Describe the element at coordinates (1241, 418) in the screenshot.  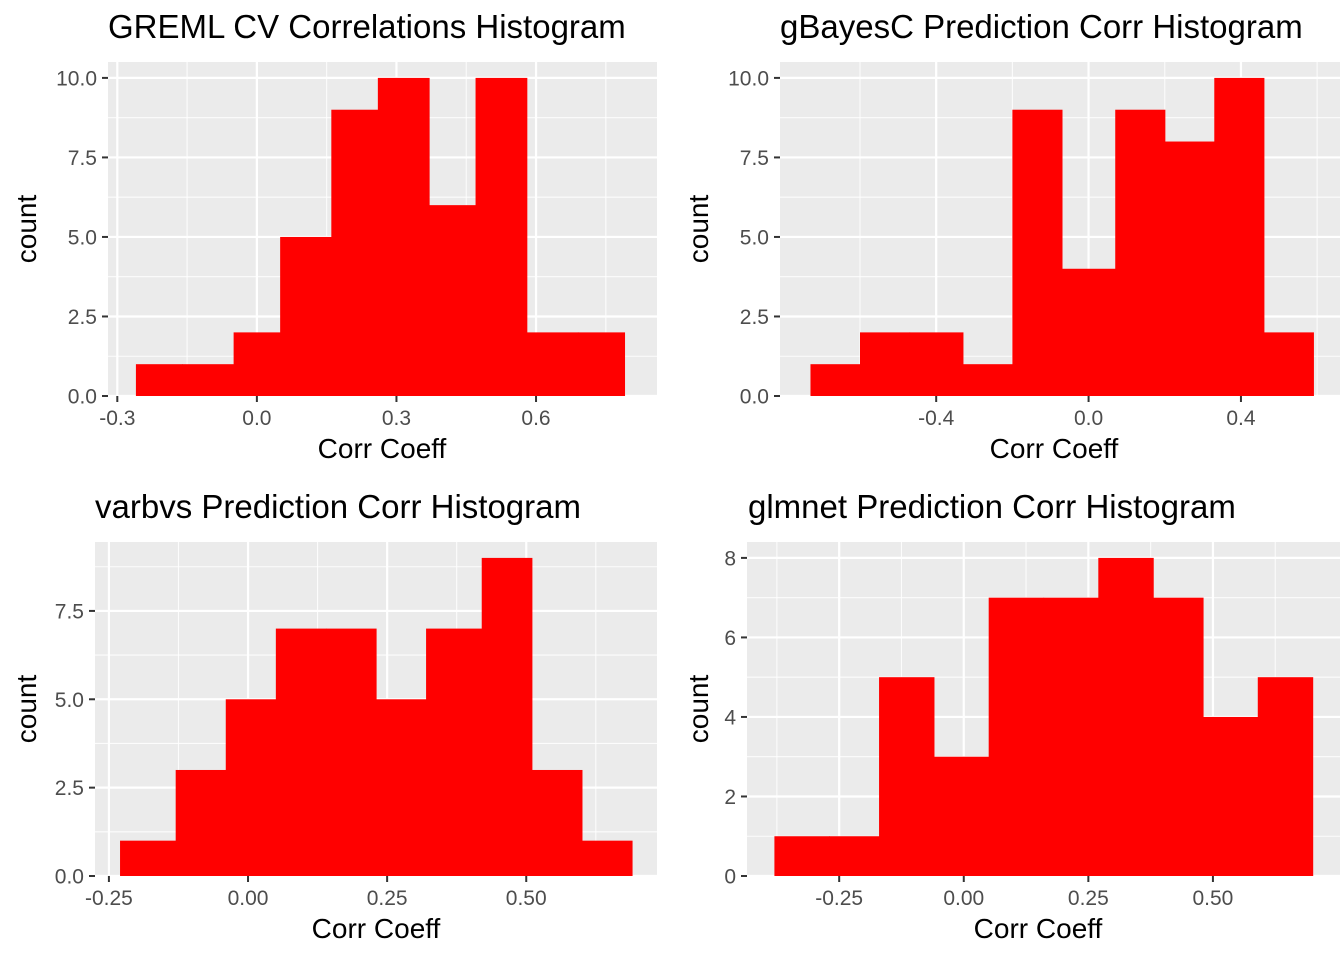
I see `x-tick-label: 0.4` at that location.